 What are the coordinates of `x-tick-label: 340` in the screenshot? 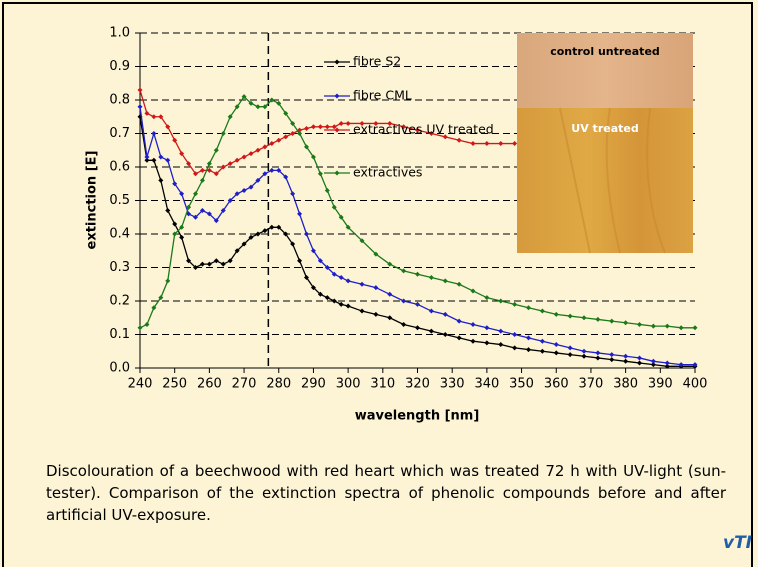 It's located at (486, 384).